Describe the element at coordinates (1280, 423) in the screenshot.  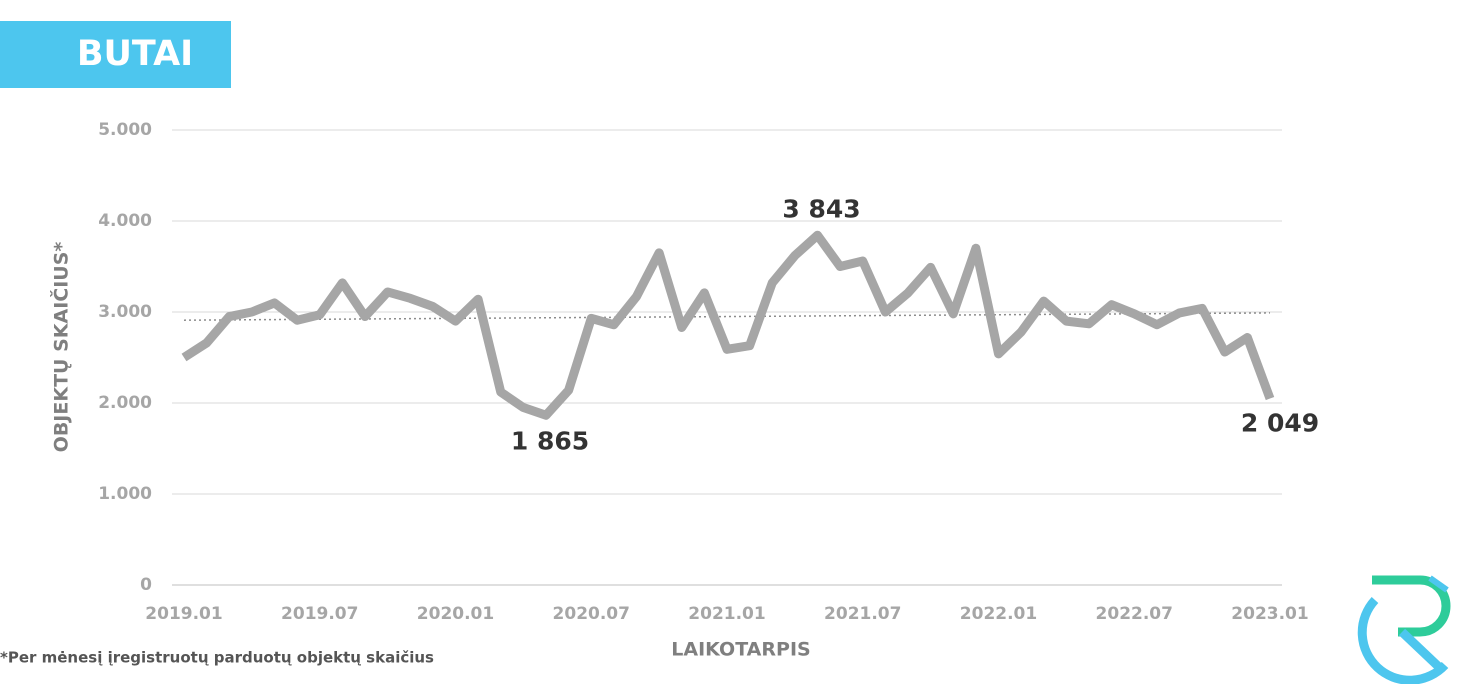
I see `data-label: 2 049` at that location.